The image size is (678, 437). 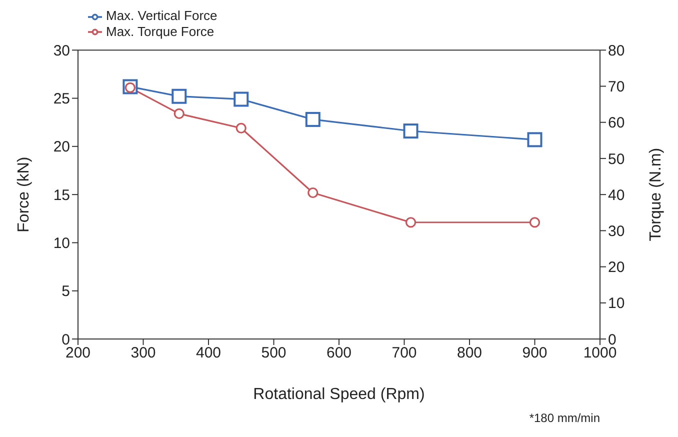 What do you see at coordinates (616, 267) in the screenshot?
I see `y2-tick-label: 20` at bounding box center [616, 267].